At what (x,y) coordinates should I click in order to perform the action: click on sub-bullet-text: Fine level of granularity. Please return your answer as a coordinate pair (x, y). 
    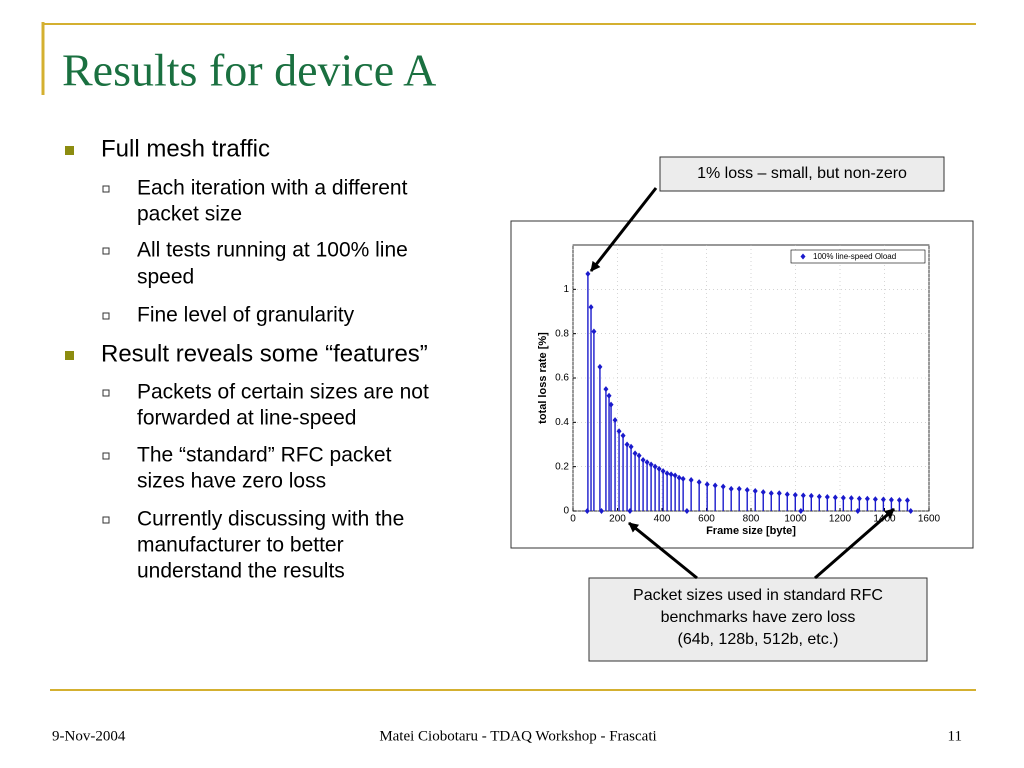
    Looking at the image, I should click on (246, 315).